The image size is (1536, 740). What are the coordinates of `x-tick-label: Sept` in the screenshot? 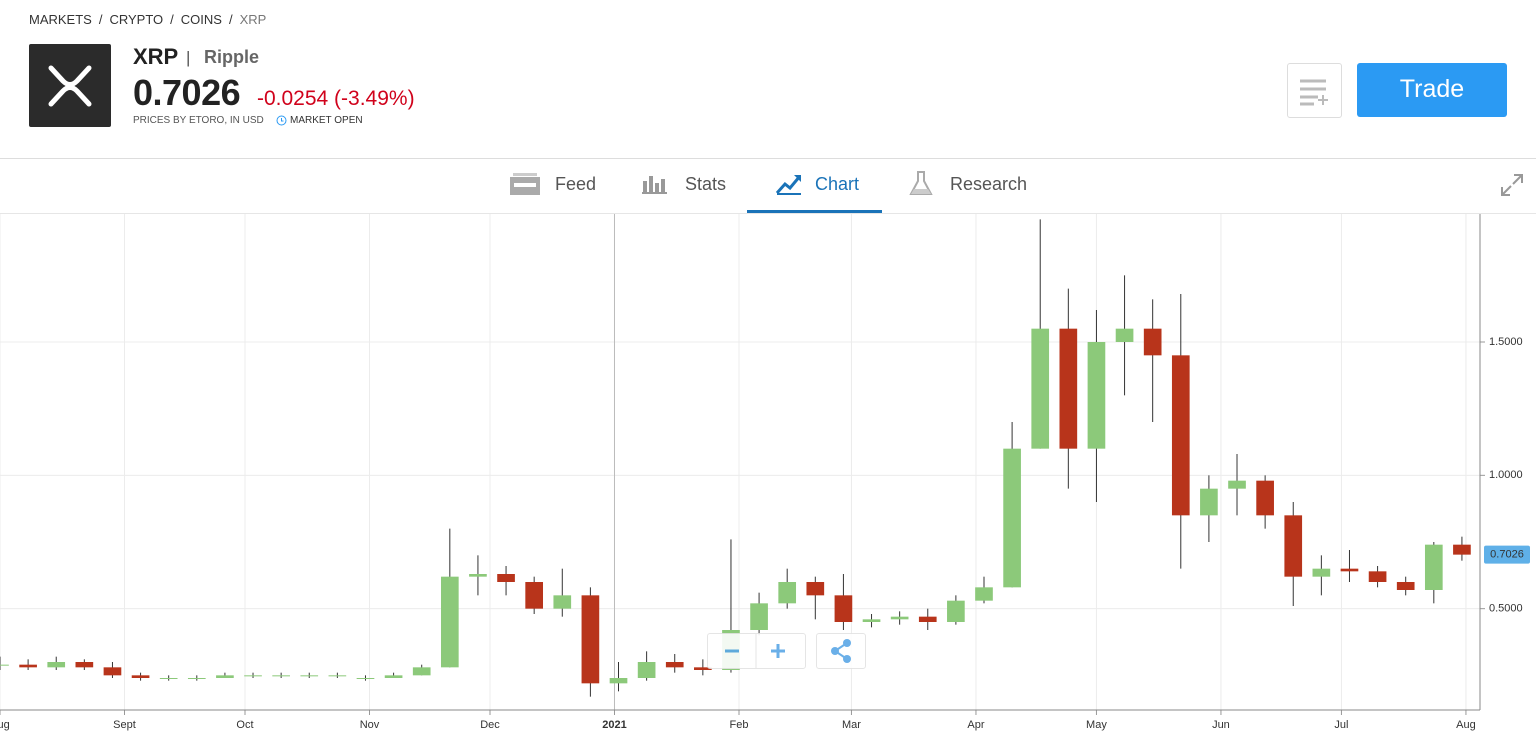 It's located at (124, 725).